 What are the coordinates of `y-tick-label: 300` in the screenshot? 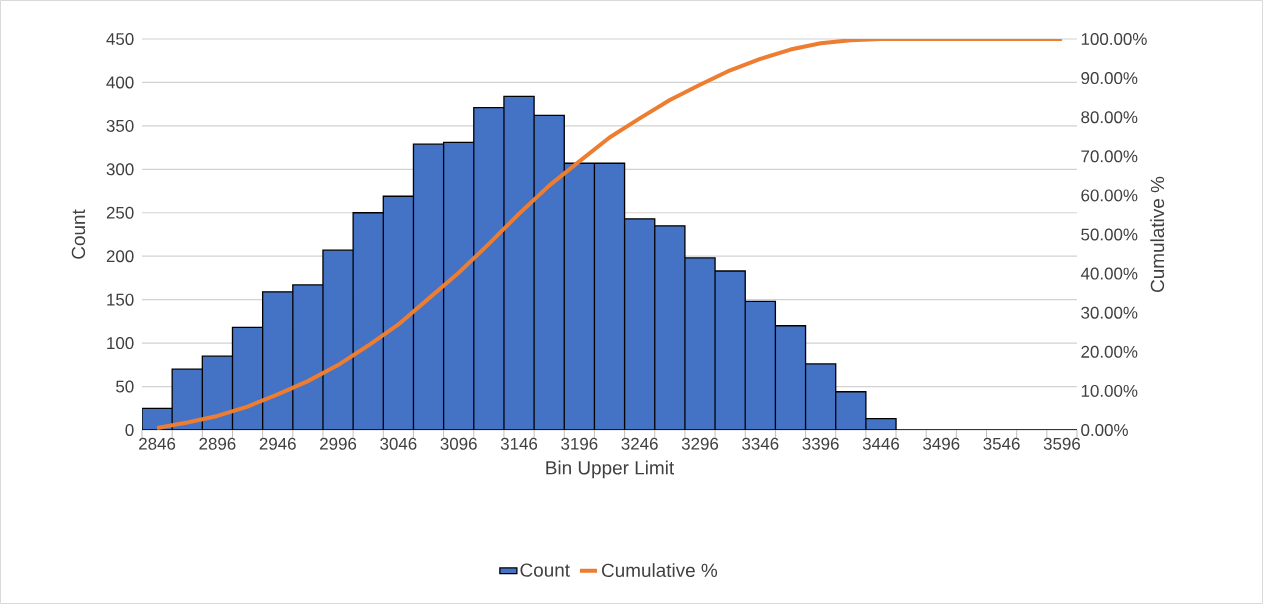 It's located at (120, 169).